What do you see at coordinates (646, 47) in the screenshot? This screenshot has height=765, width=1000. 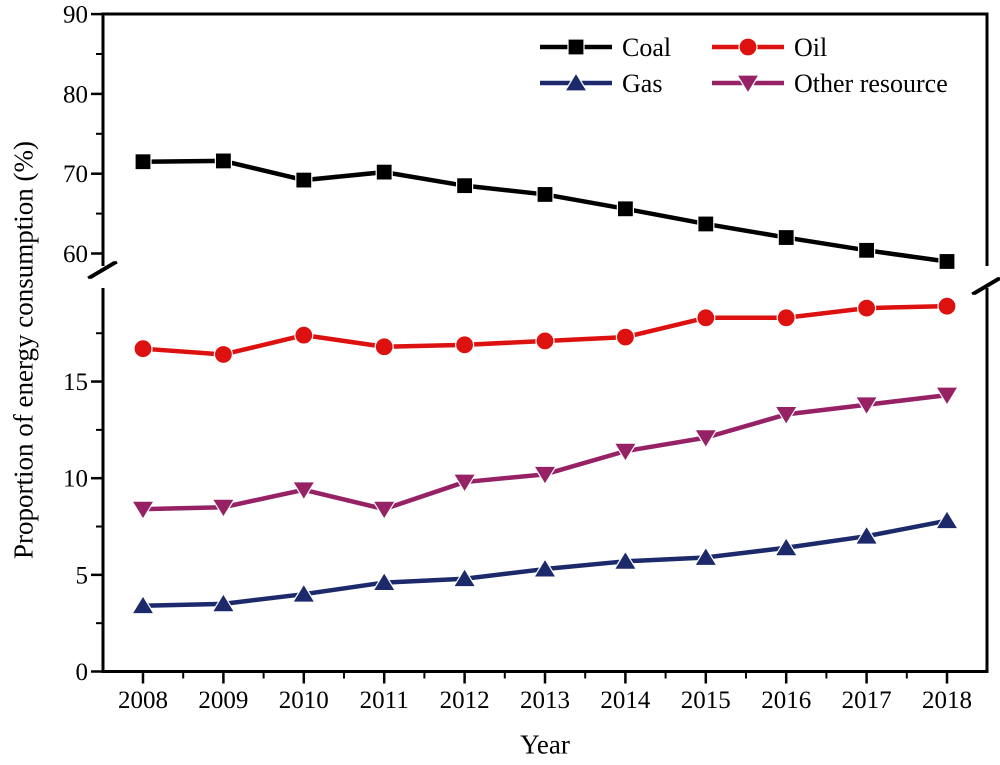 I see `legend-label-coal: Coal` at bounding box center [646, 47].